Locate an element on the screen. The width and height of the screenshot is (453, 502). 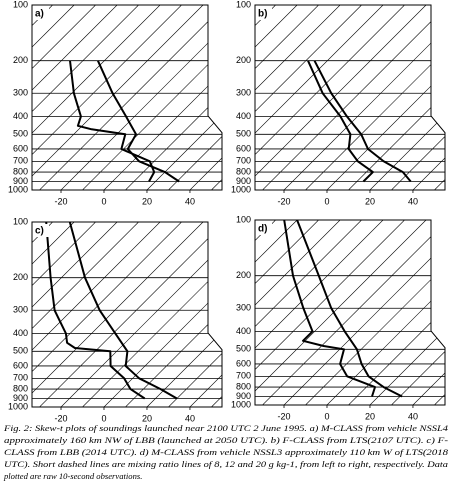
panel-label: c) is located at coordinates (39, 231).